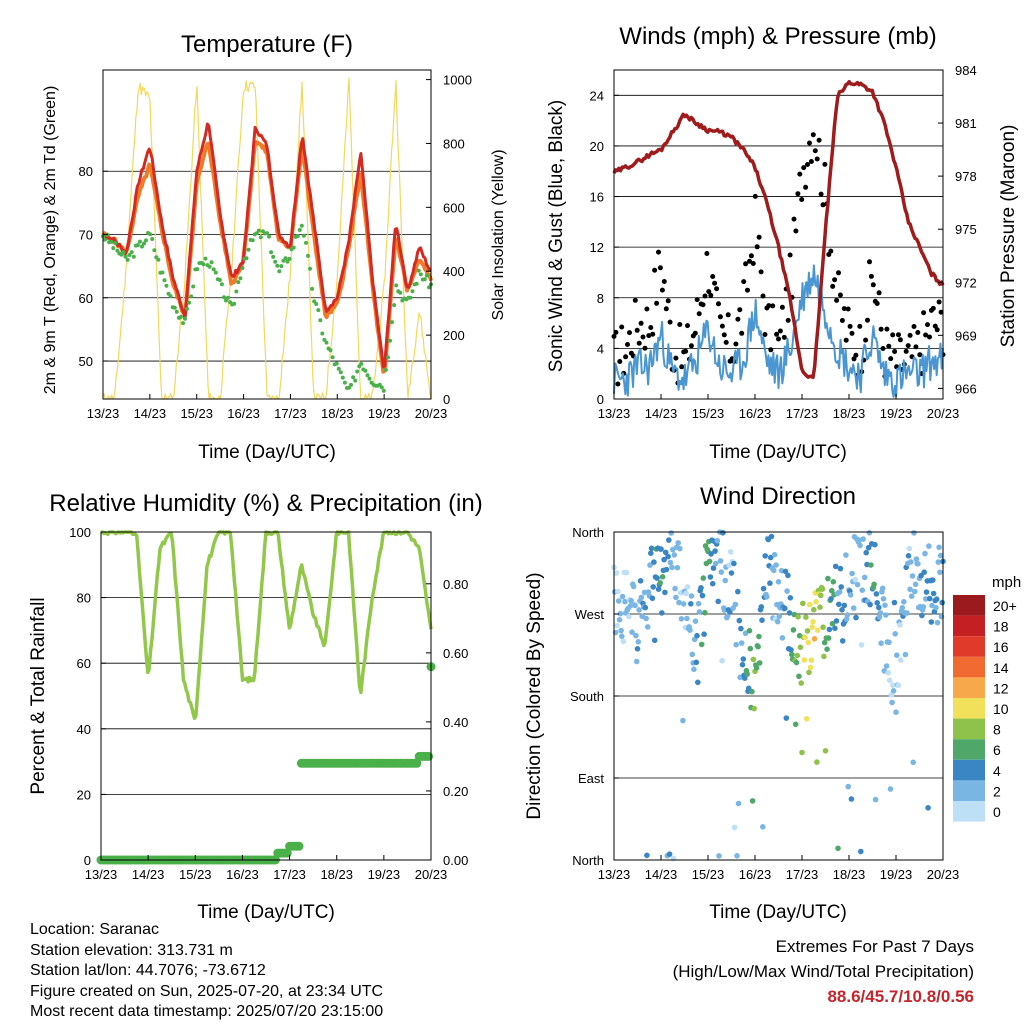  I want to click on colorbar-label: 8, so click(997, 730).